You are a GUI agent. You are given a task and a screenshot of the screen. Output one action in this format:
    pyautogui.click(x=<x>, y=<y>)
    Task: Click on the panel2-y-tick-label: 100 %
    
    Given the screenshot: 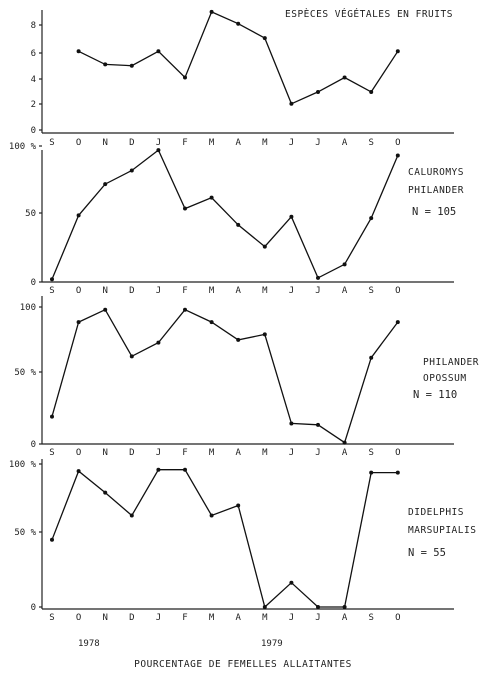 What is the action you would take?
    pyautogui.click(x=23, y=147)
    